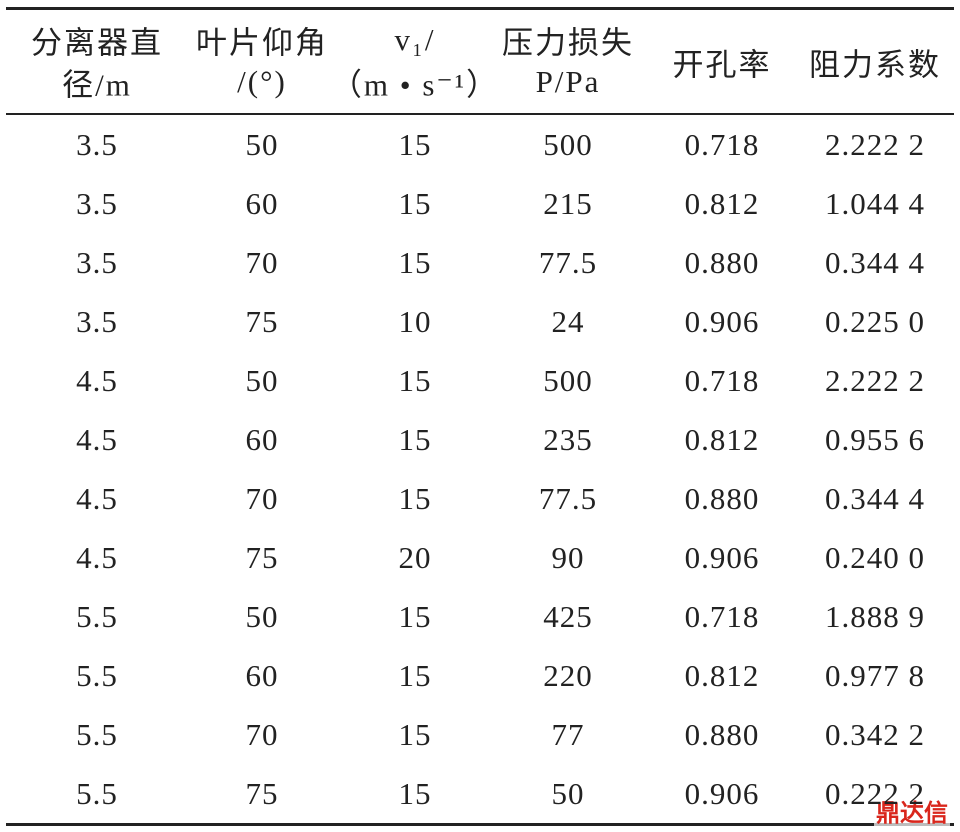 This screenshot has height=832, width=960. What do you see at coordinates (415, 557) in the screenshot?
I see `table-cell: 20` at bounding box center [415, 557].